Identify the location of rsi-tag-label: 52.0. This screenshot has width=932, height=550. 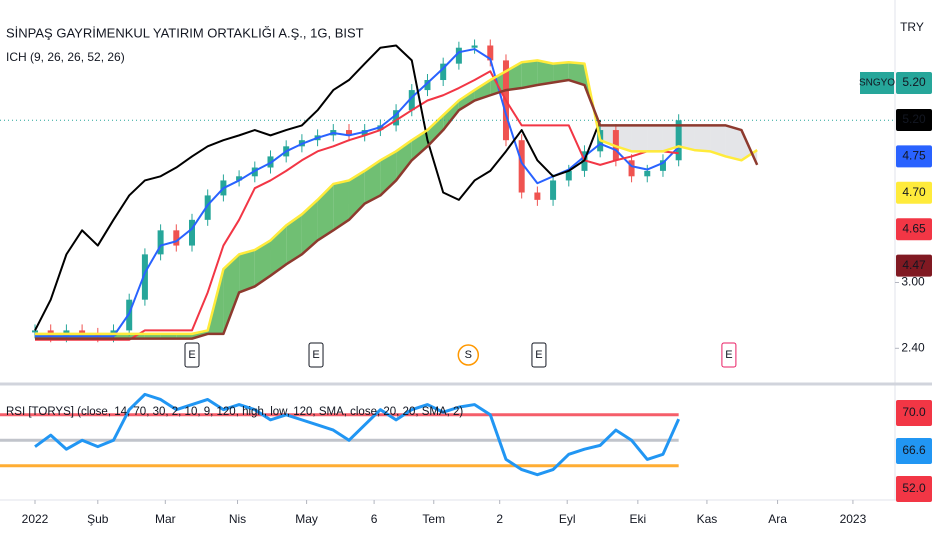
(914, 488).